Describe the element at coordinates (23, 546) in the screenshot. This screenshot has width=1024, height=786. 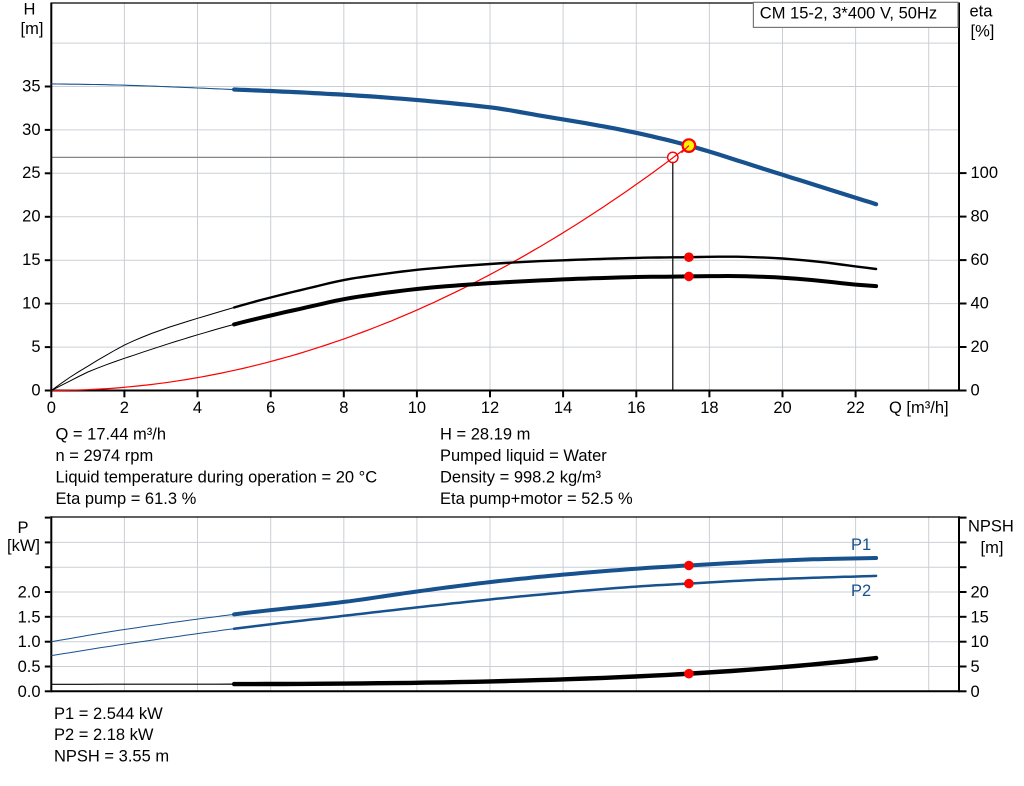
I see `svg-text: [kW]` at that location.